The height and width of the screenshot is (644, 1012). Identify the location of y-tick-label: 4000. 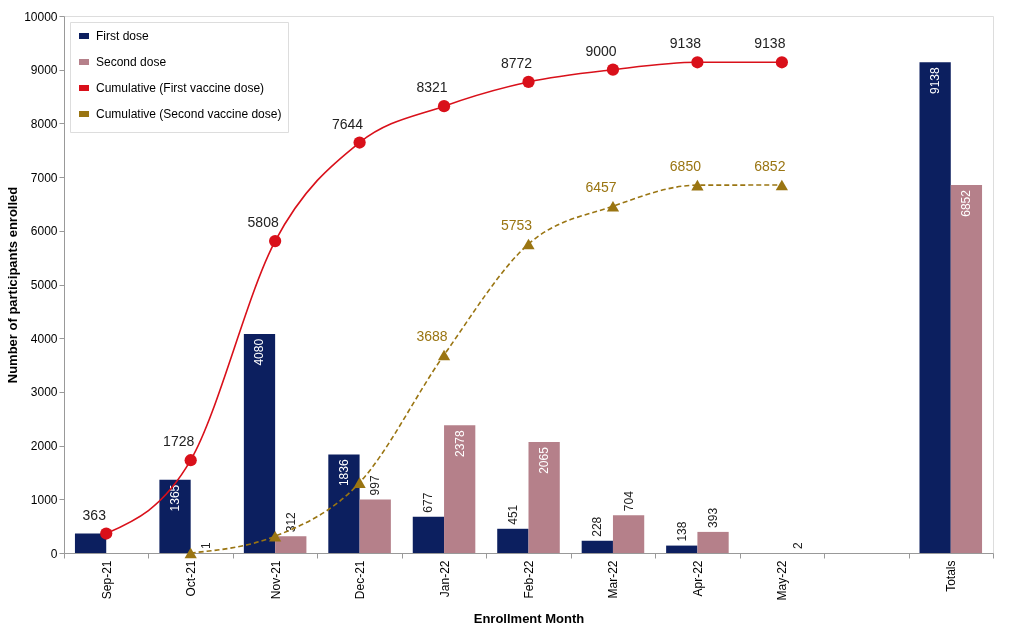
(44, 338).